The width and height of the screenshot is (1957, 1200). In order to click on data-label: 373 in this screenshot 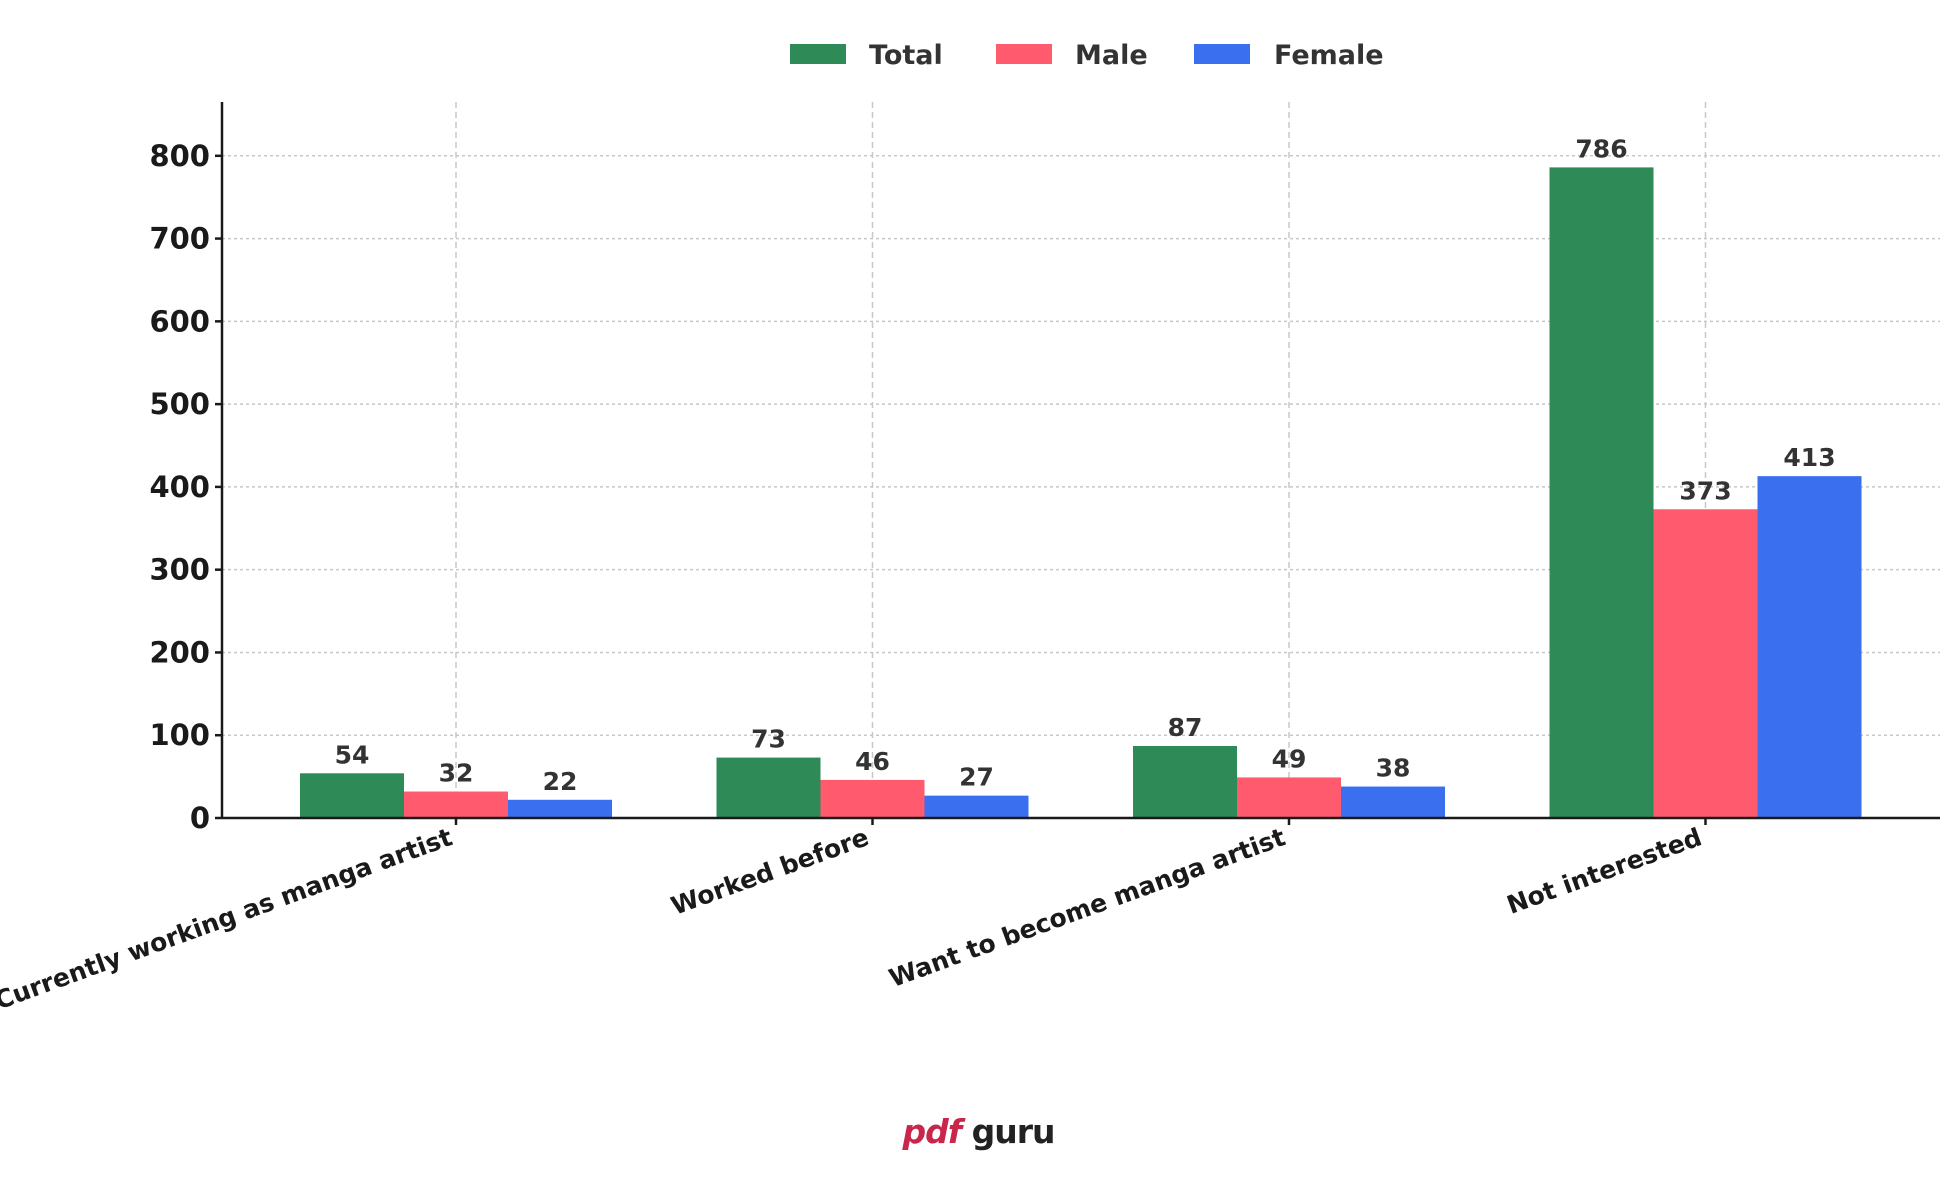, I will do `click(1705, 490)`.